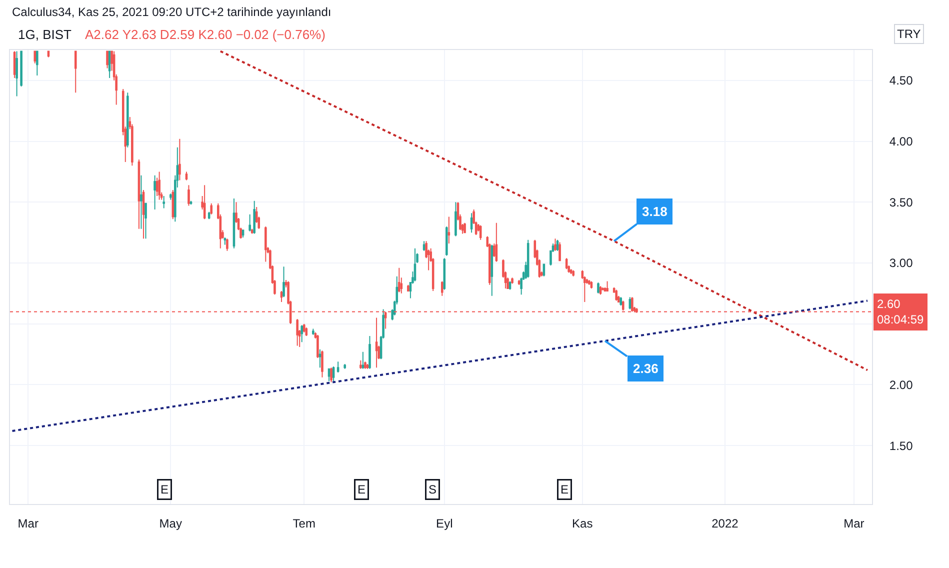 The image size is (949, 568). I want to click on x-tick-label: 2022, so click(725, 523).